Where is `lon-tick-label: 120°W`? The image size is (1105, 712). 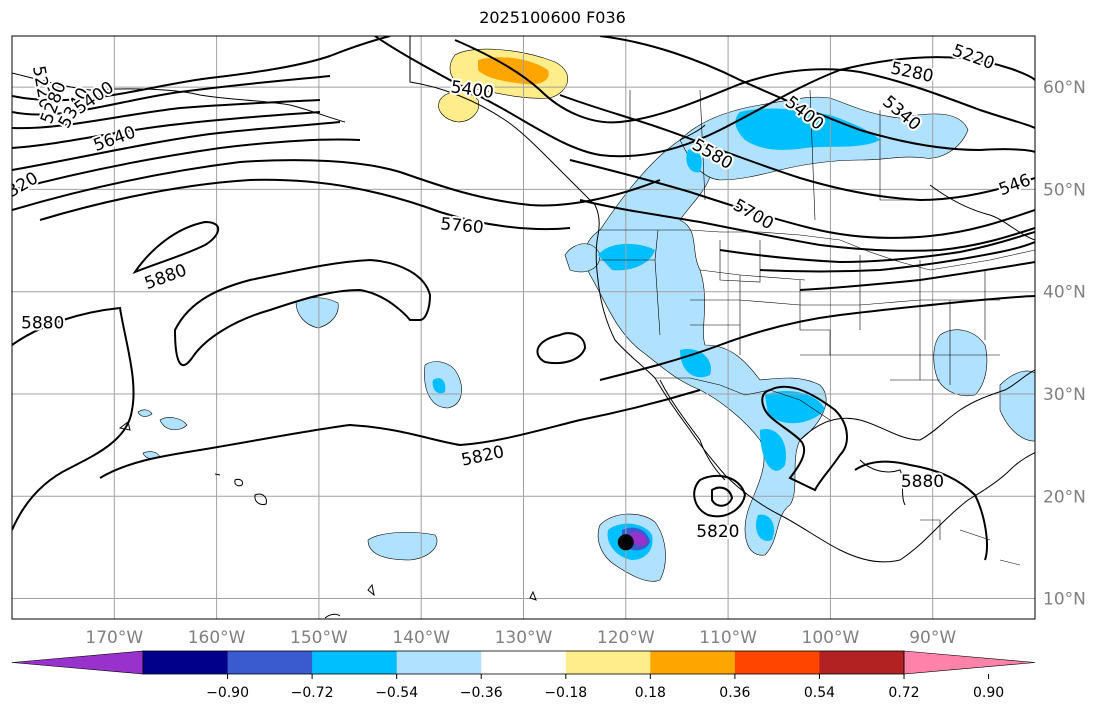
lon-tick-label: 120°W is located at coordinates (626, 638).